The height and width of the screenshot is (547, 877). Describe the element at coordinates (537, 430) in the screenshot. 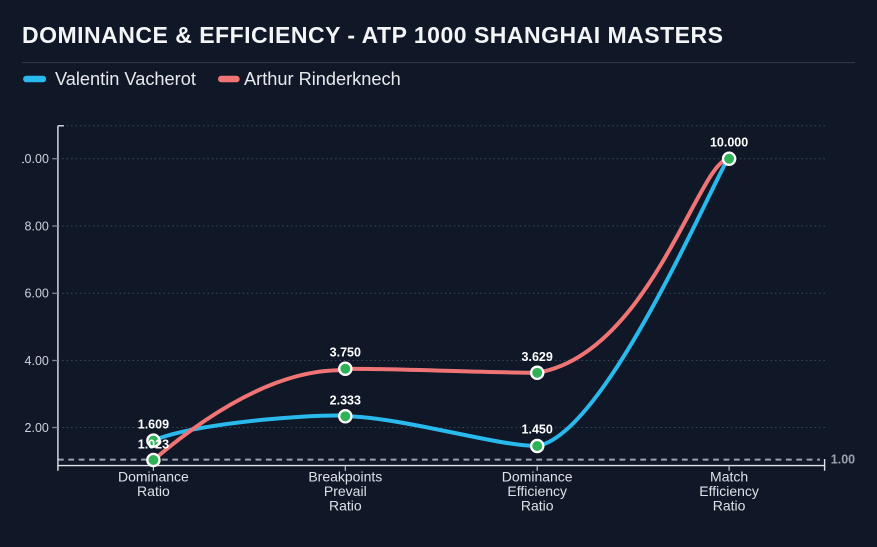

I see `svg-text: 1.450` at that location.